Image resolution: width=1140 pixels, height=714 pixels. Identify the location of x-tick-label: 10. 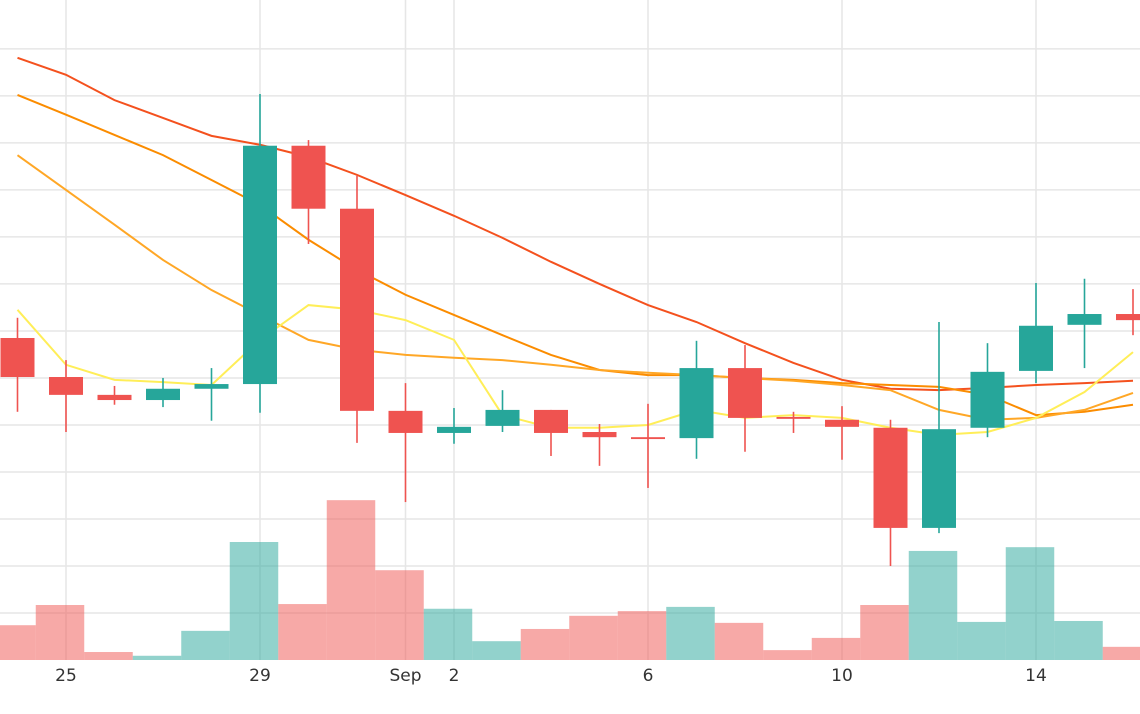
(842, 676).